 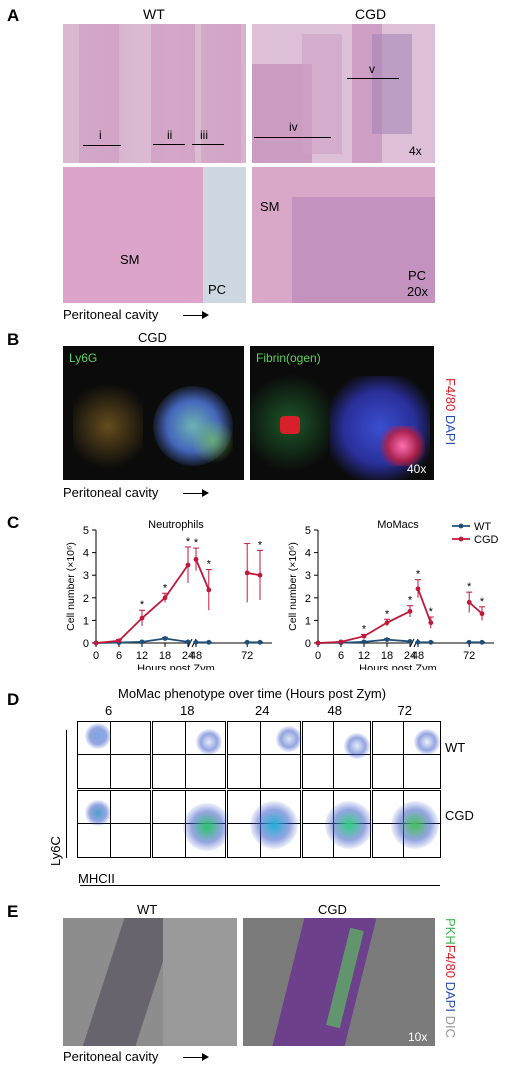 What do you see at coordinates (176, 525) in the screenshot?
I see `chart-title: Neutrophils` at bounding box center [176, 525].